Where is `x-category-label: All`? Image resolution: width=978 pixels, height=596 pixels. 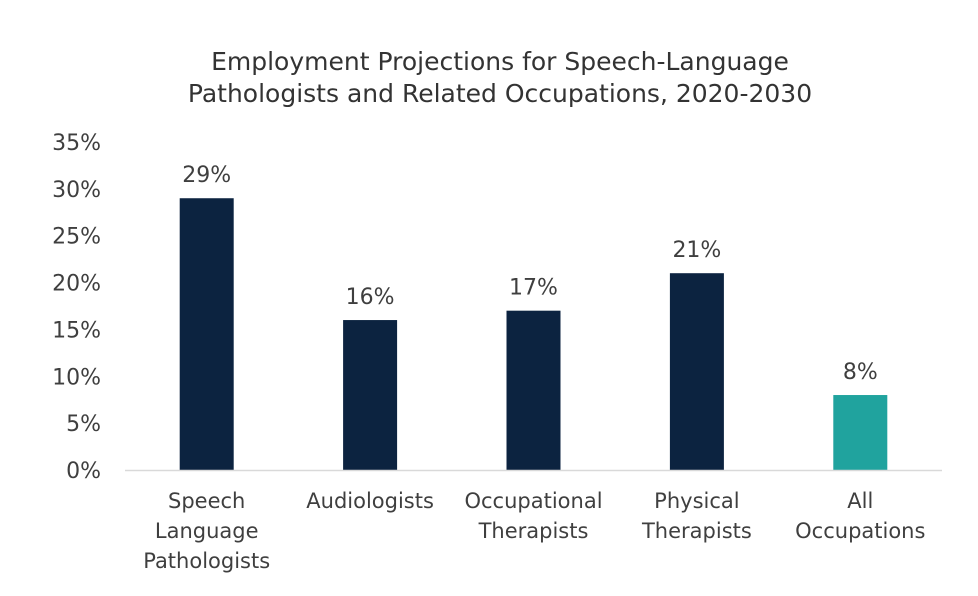
x-category-label: All is located at coordinates (860, 501).